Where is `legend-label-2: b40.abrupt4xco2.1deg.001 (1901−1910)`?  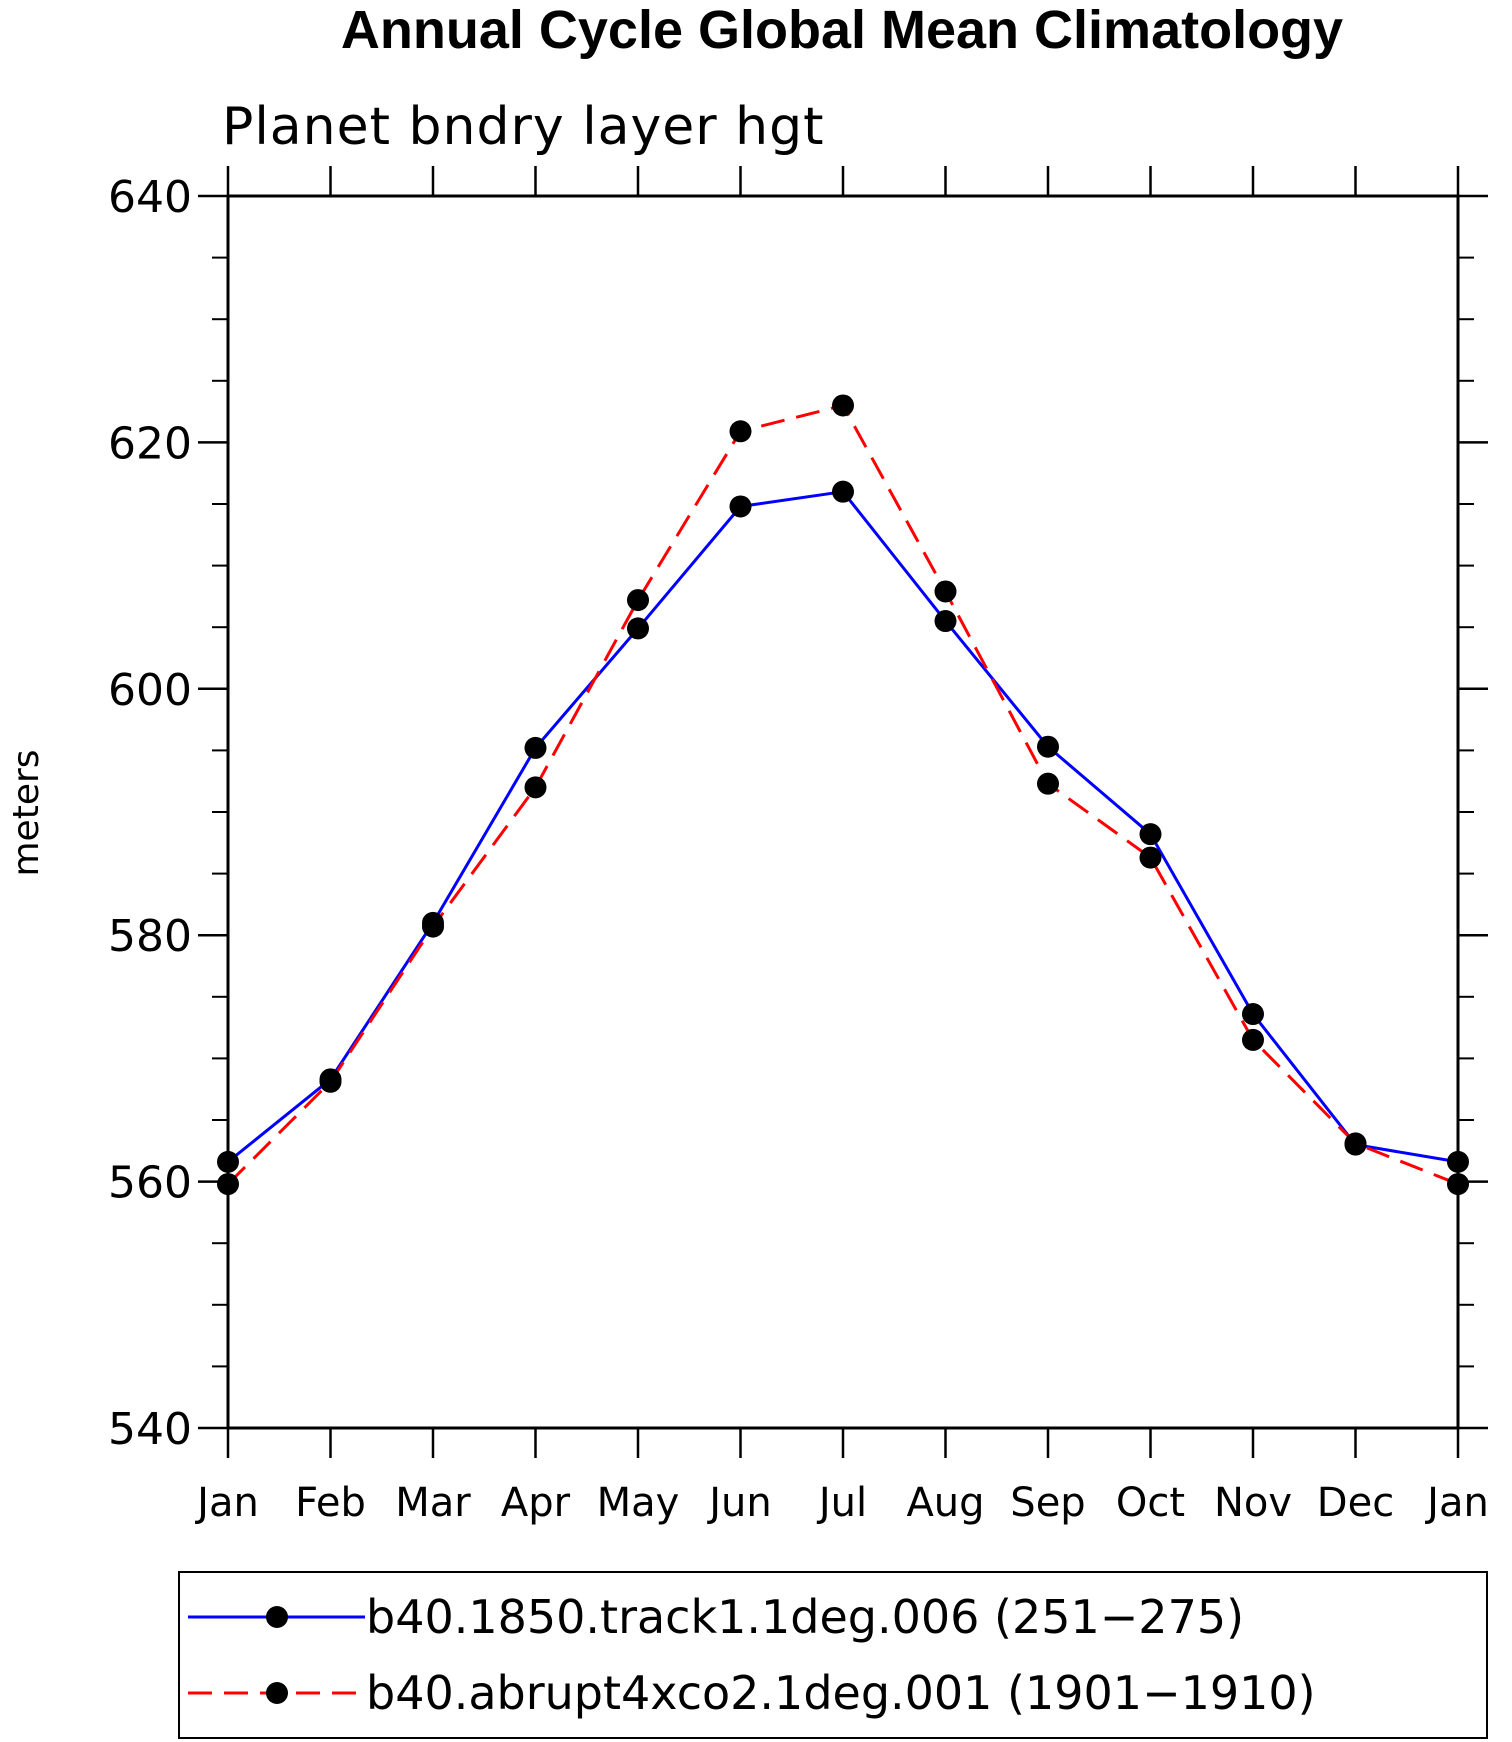
legend-label-2: b40.abrupt4xco2.1deg.001 (1901−1910) is located at coordinates (841, 1693).